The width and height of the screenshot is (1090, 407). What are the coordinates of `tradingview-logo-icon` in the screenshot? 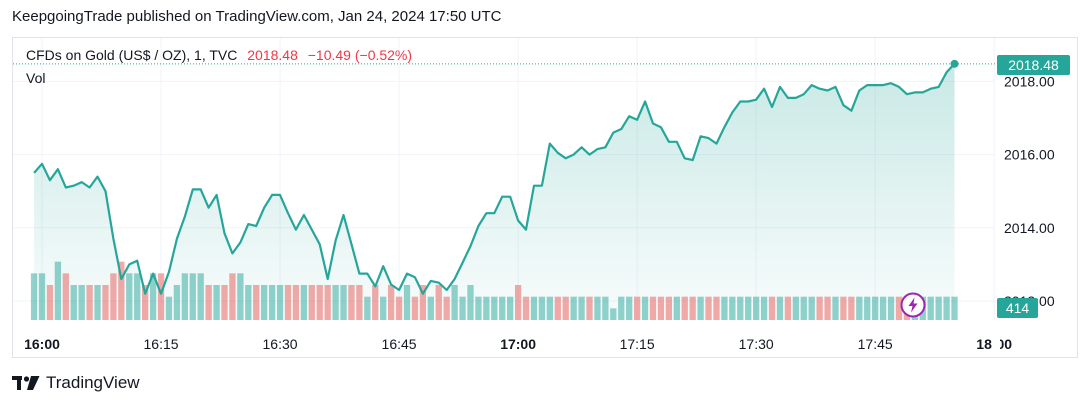 It's located at (26, 383).